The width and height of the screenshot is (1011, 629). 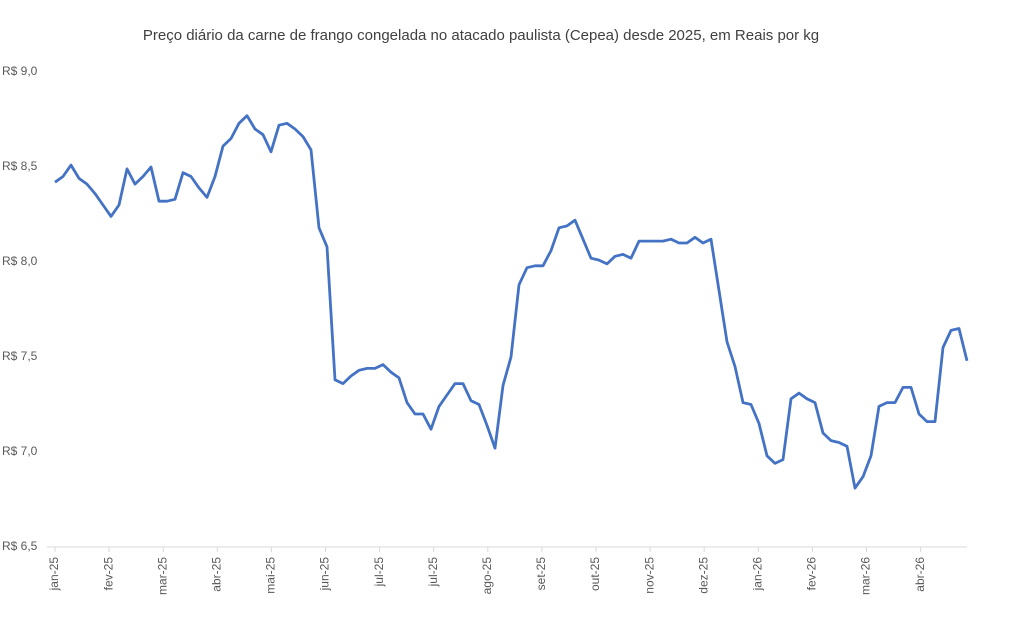 What do you see at coordinates (20, 451) in the screenshot?
I see `y-tick-label: R$ 7,0` at bounding box center [20, 451].